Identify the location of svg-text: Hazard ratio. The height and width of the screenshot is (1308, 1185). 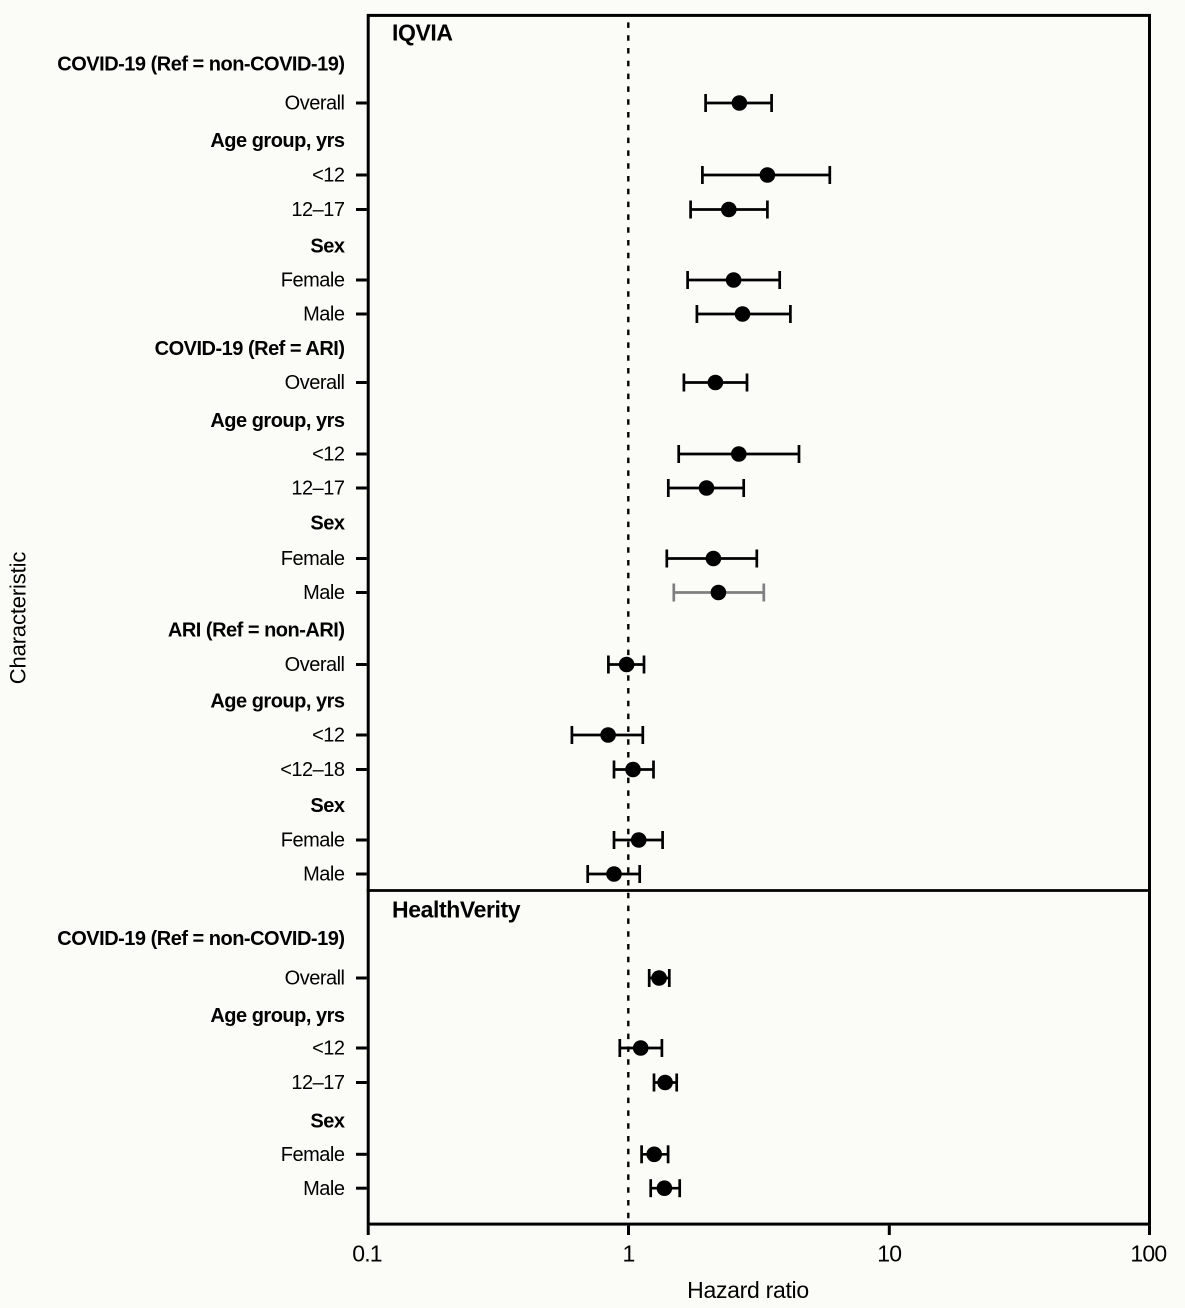
(748, 1290).